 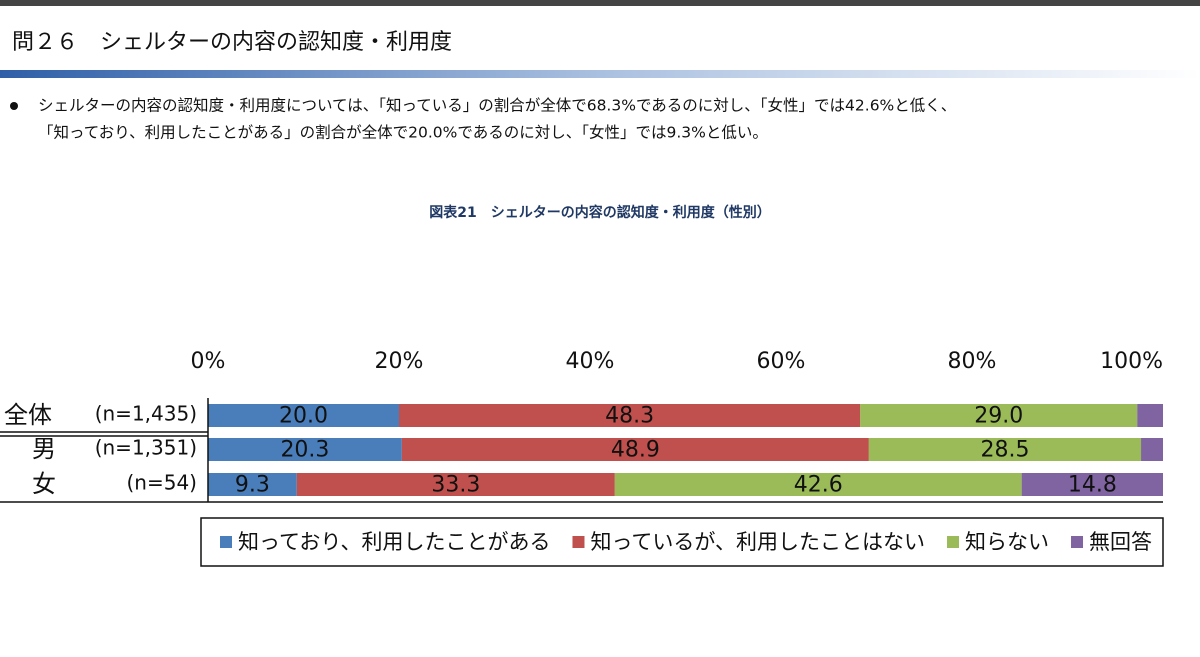 I want to click on x-tick-label: 40%, so click(x=590, y=361).